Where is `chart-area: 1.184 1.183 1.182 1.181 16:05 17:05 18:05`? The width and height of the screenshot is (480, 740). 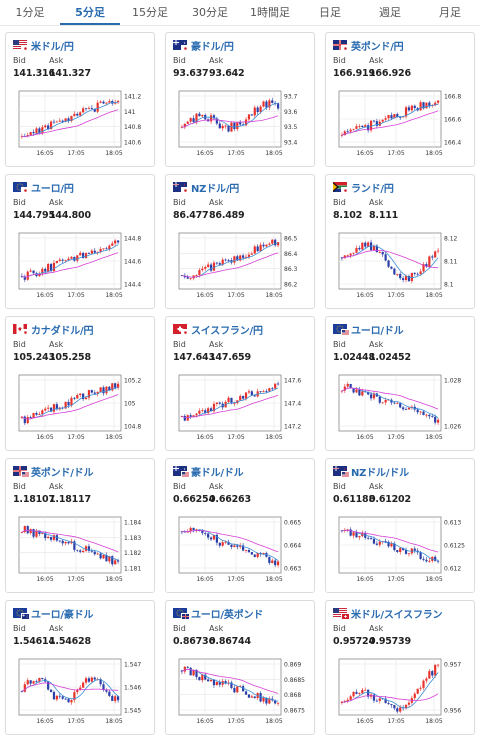 chart-area: 1.184 1.183 1.182 1.181 16:05 17:05 18:05 is located at coordinates (80, 552).